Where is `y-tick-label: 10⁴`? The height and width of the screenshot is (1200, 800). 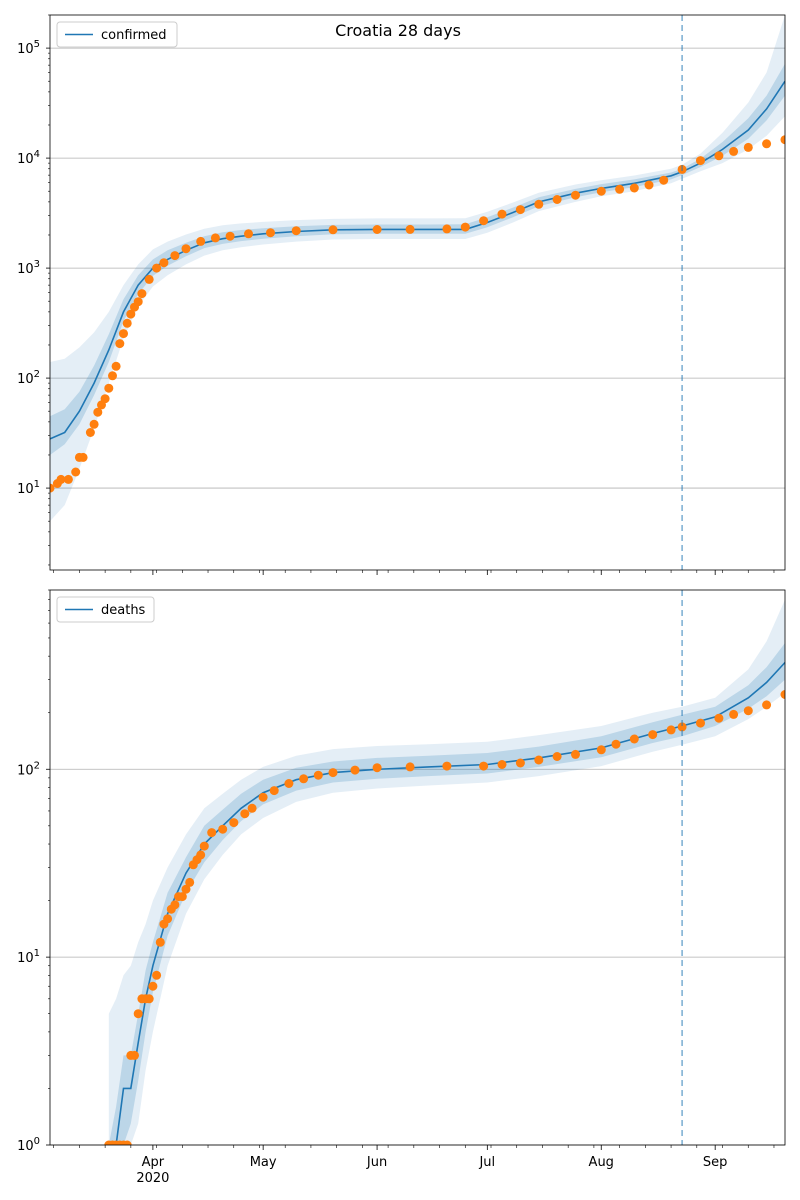
y-tick-label: 10⁴ is located at coordinates (28, 158).